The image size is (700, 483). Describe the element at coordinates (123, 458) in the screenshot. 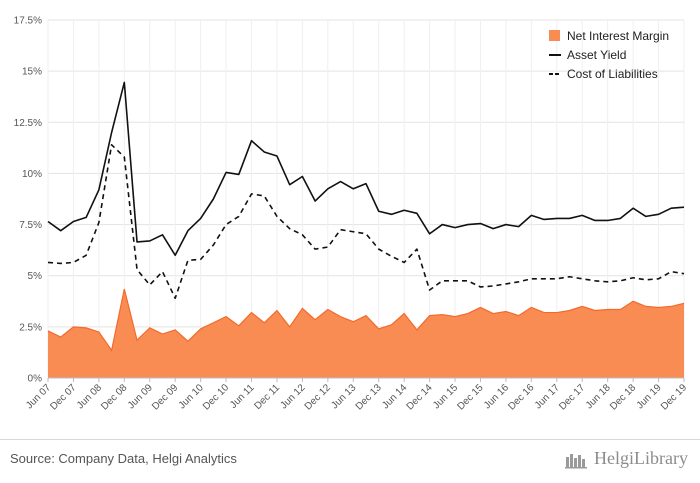

I see `source-note: Source: Company Data, Helgi Analytics` at that location.